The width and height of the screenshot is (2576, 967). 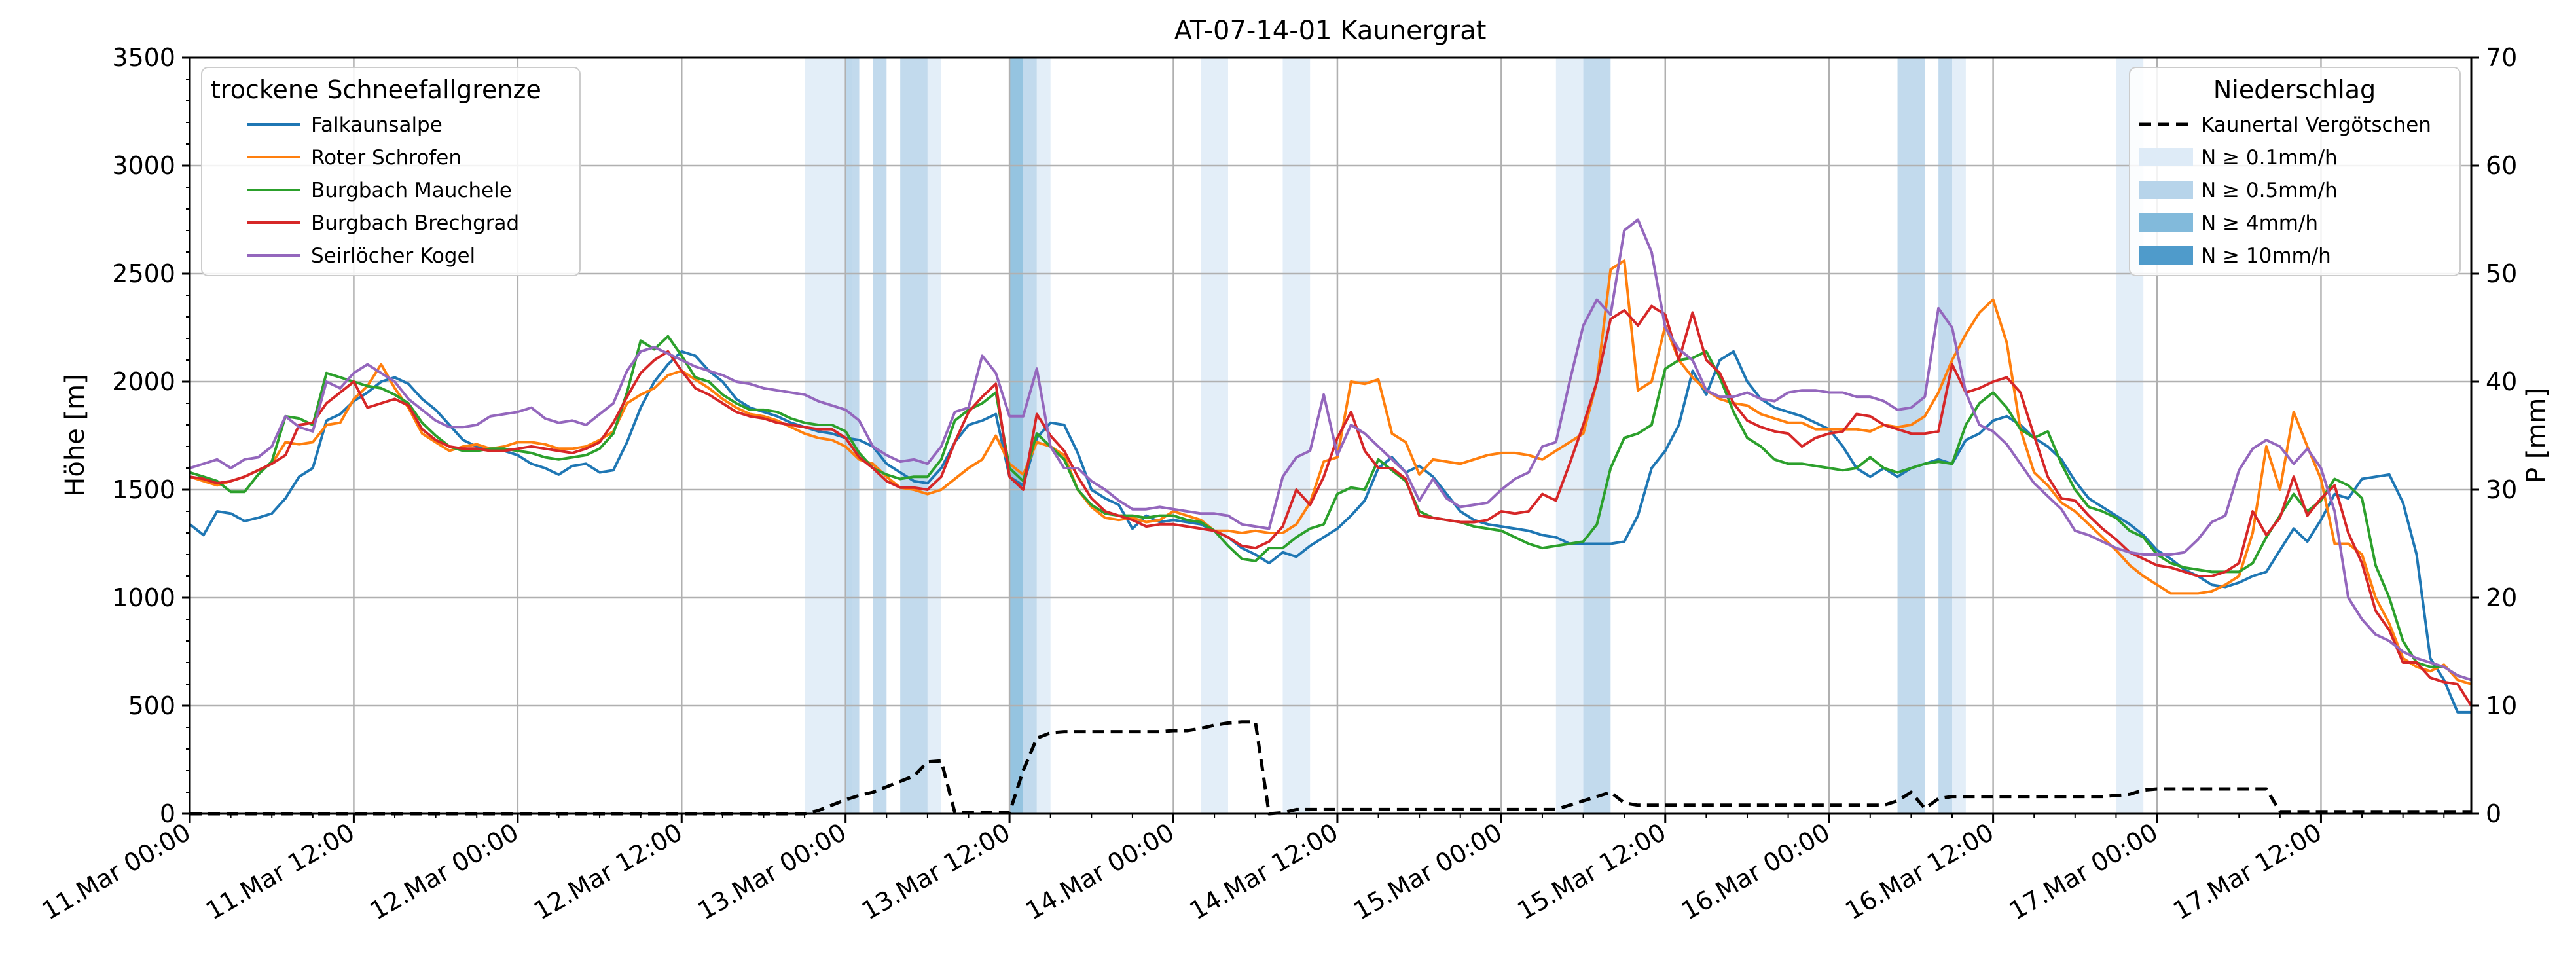 What do you see at coordinates (151, 705) in the screenshot?
I see `y-tick-label-1: 500` at bounding box center [151, 705].